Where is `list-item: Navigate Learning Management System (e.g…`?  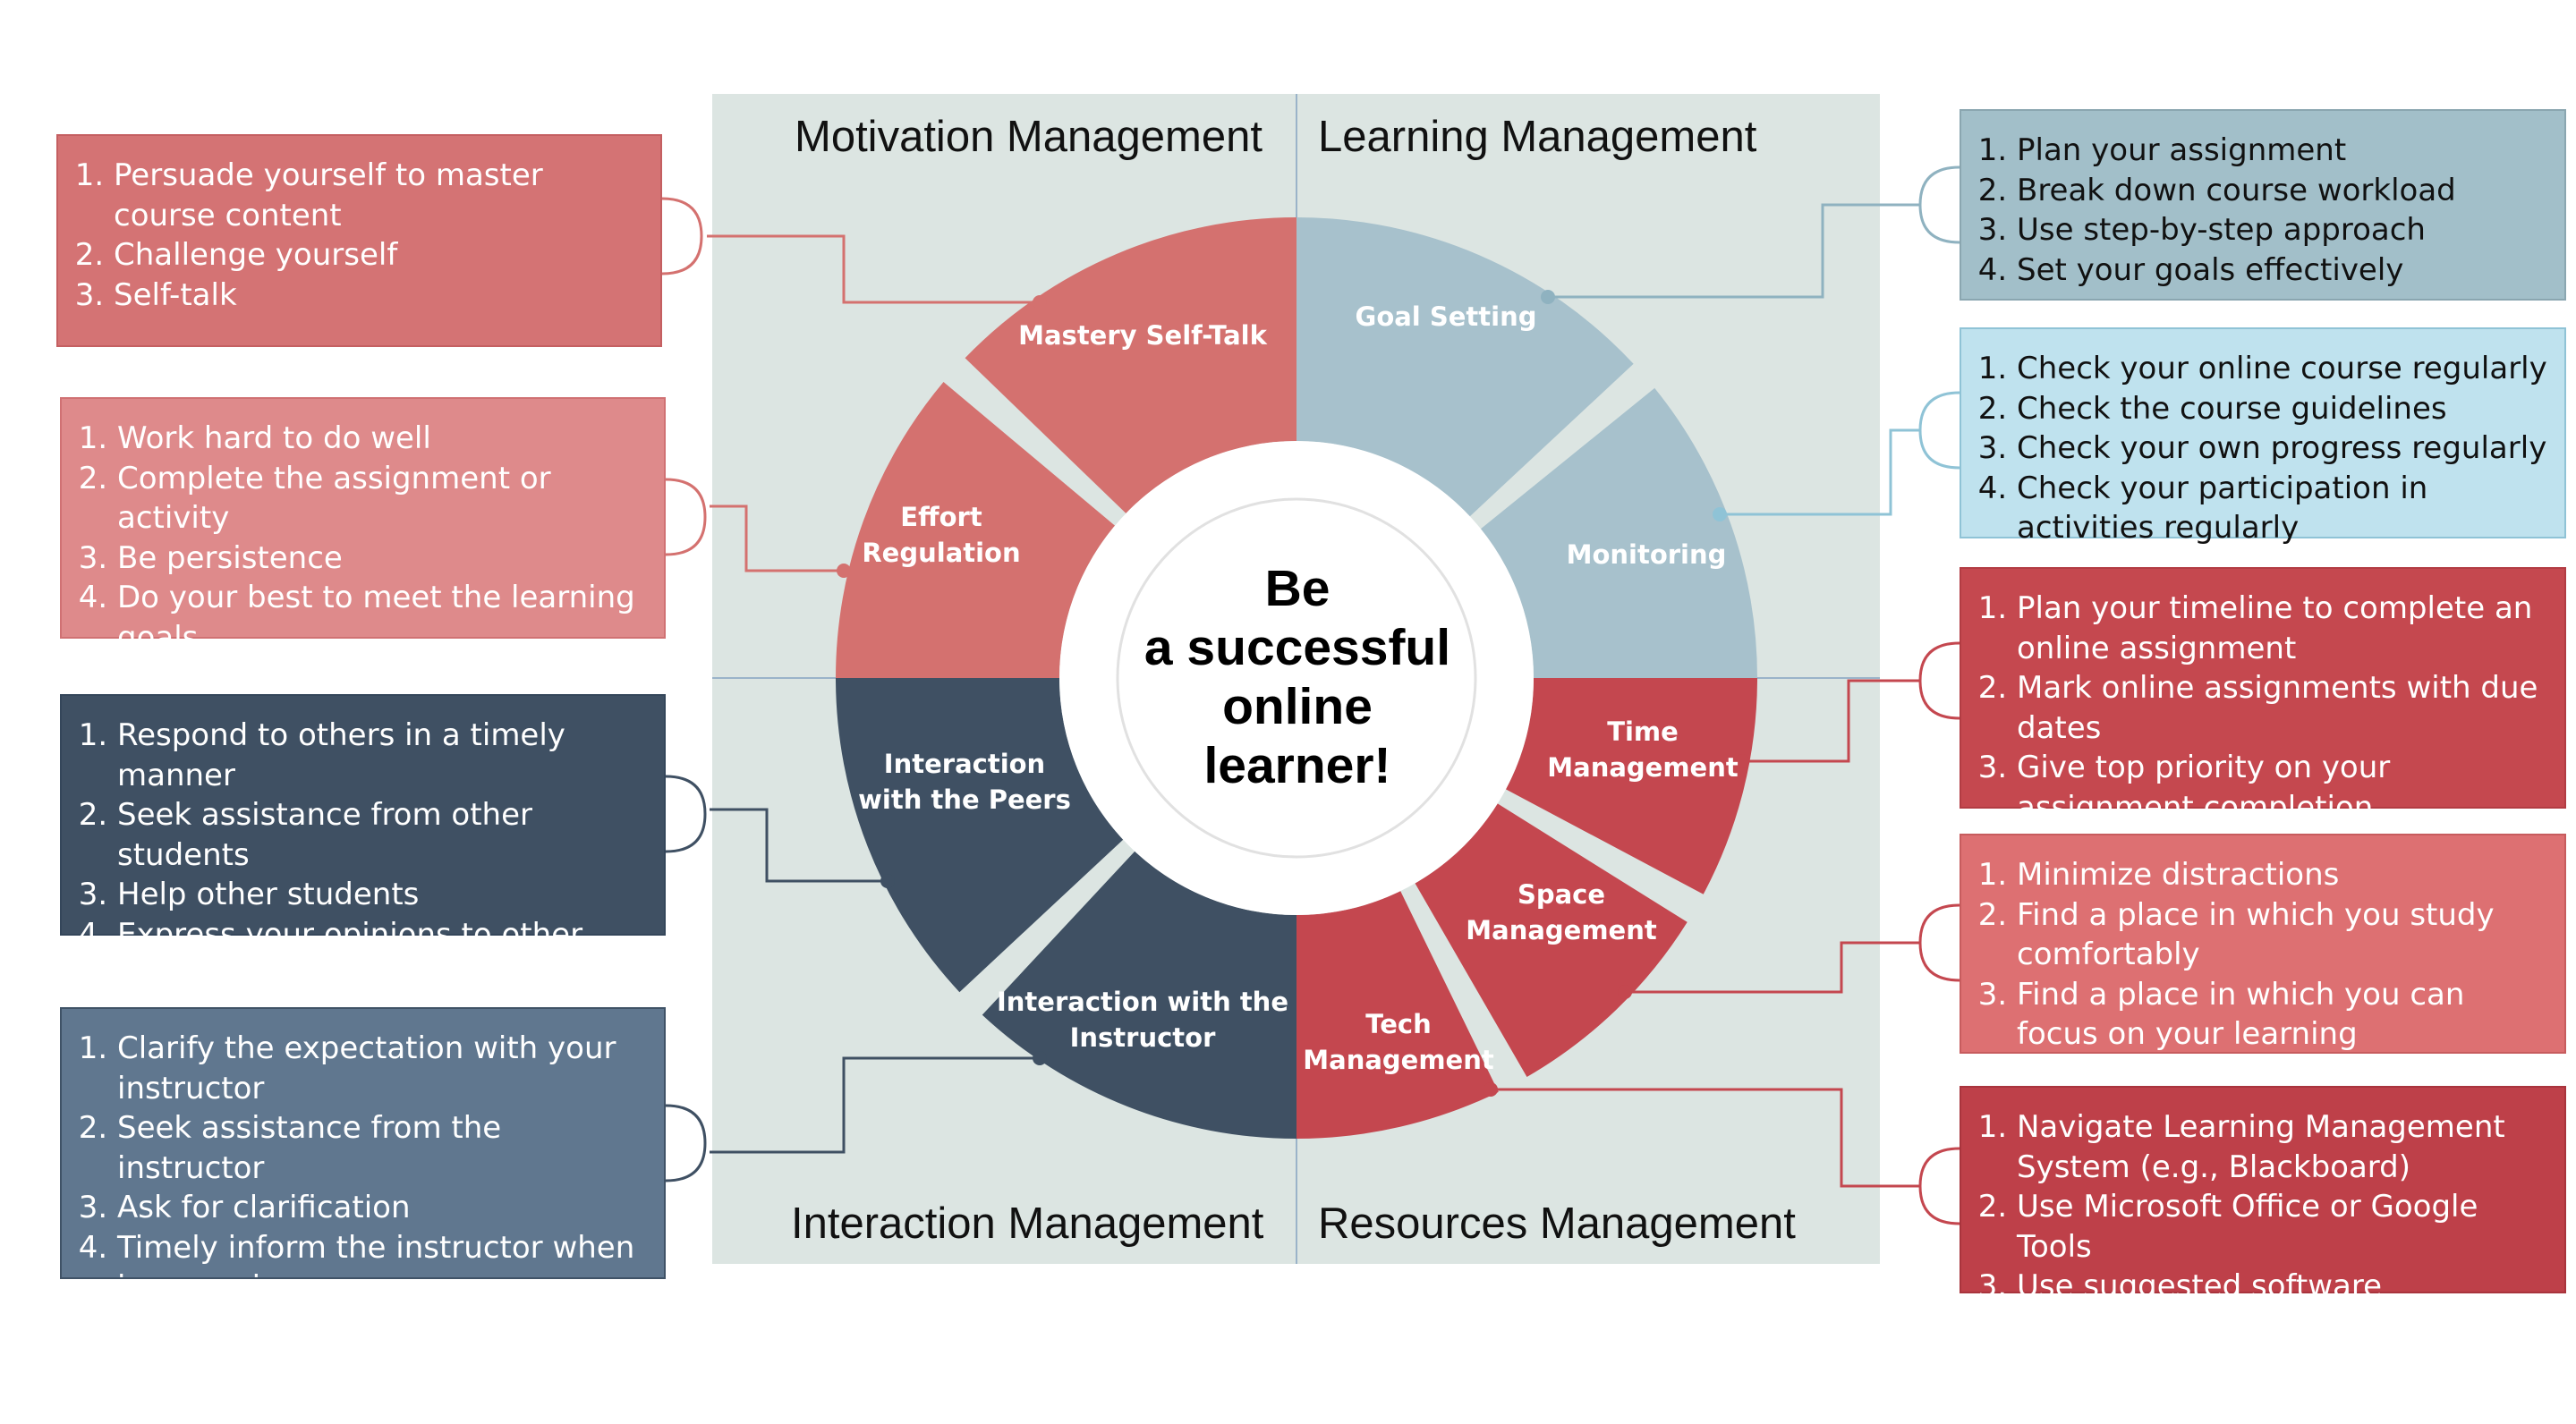 list-item: Navigate Learning Management System (e.g… is located at coordinates (2283, 1147).